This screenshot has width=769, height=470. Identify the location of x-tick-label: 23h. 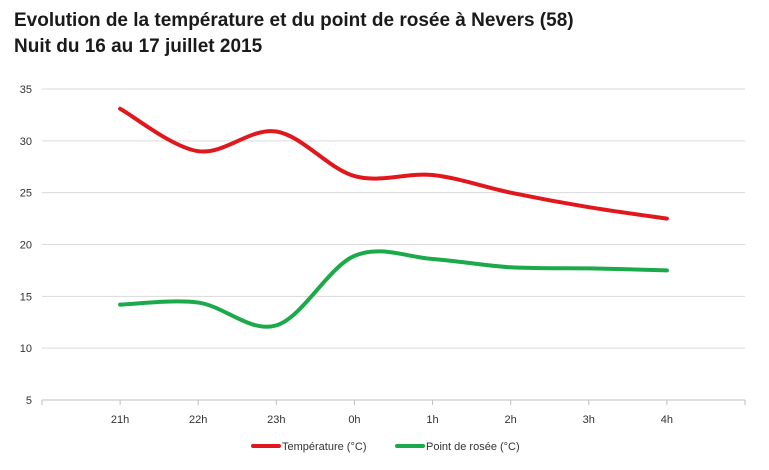
(276, 420).